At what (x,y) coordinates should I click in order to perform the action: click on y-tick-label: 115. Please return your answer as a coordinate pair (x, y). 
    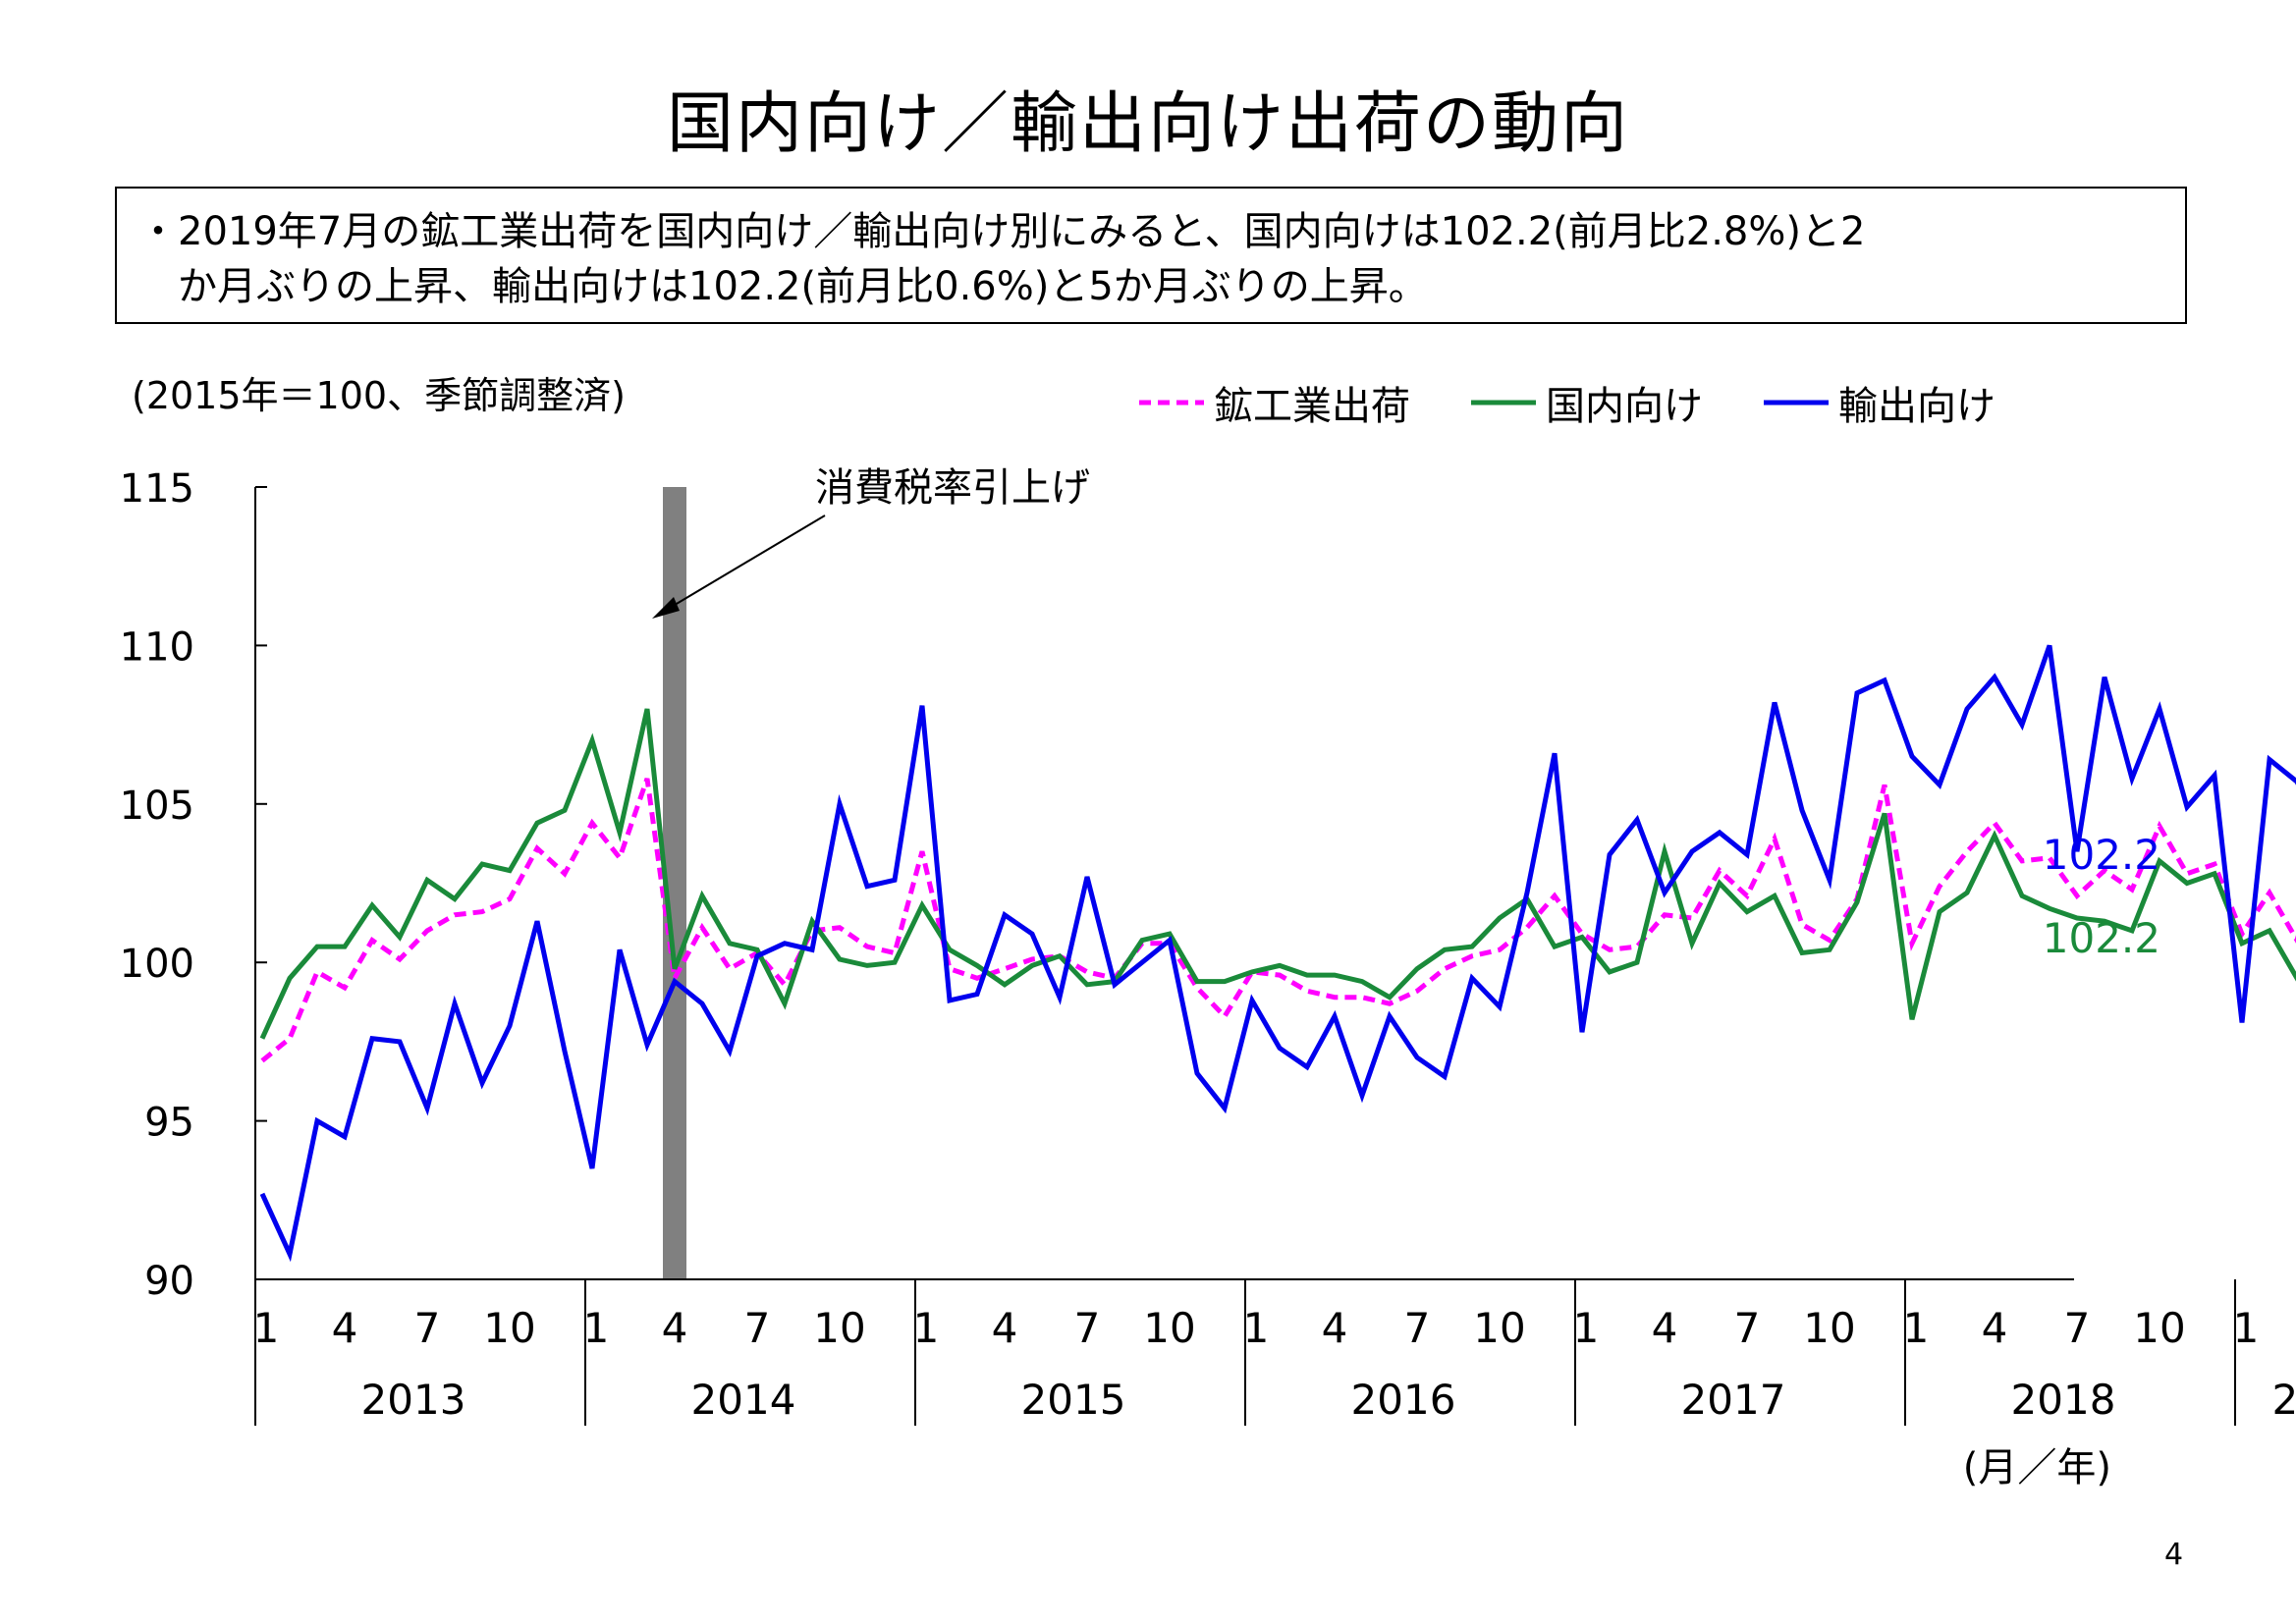
    Looking at the image, I should click on (157, 489).